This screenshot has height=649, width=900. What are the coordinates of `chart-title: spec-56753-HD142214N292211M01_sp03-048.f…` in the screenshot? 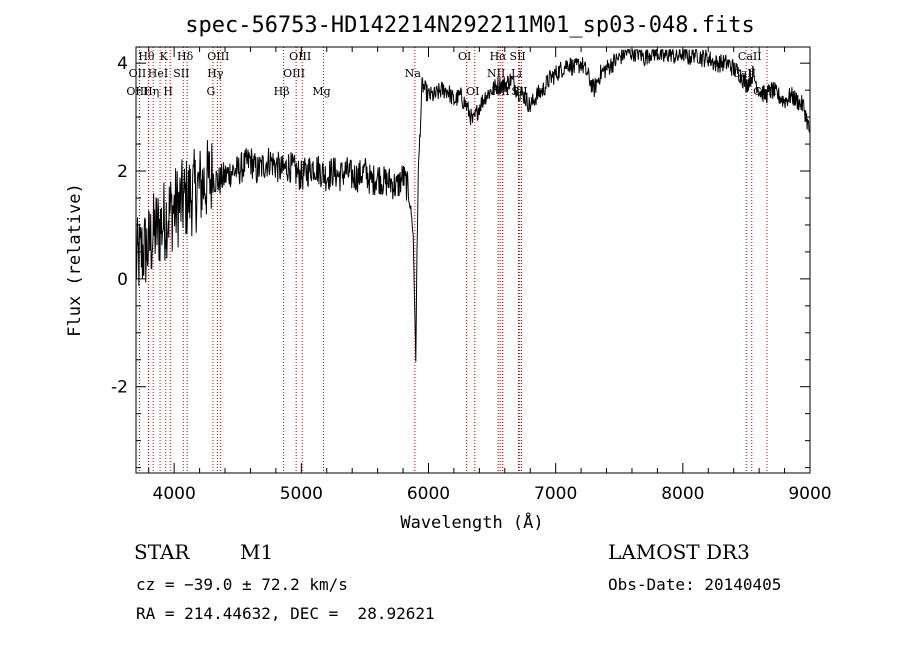 It's located at (470, 25).